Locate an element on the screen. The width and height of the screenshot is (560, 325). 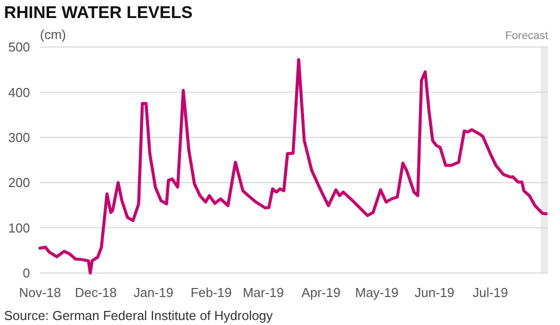
x-tick-label: Dec-18 is located at coordinates (95, 292).